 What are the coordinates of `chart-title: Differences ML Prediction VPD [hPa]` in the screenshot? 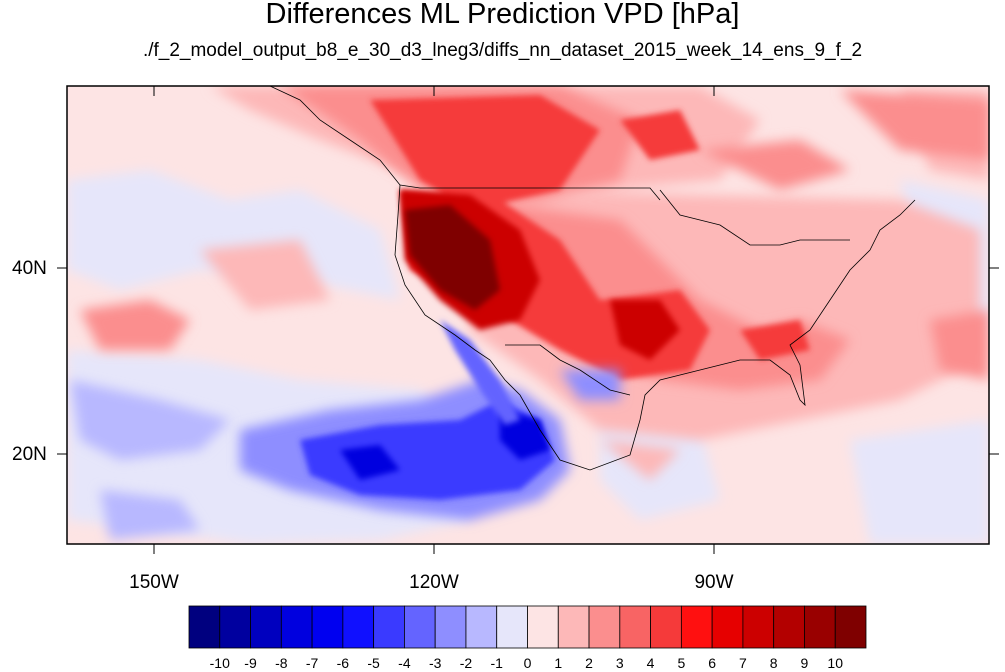 It's located at (502, 15).